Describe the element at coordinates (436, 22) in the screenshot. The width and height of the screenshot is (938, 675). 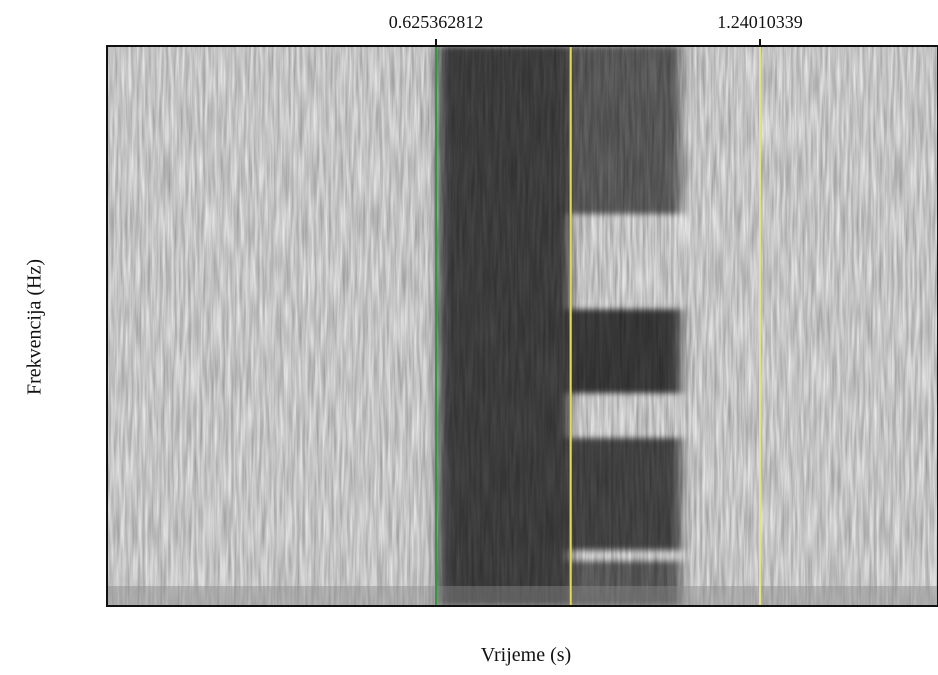
I see `top-tick-label-0: 0.625362812` at that location.